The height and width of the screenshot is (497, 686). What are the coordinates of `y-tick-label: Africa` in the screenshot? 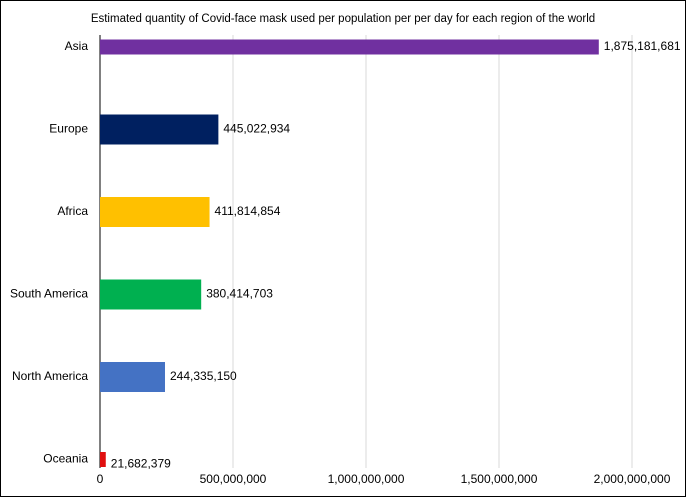 It's located at (72, 211).